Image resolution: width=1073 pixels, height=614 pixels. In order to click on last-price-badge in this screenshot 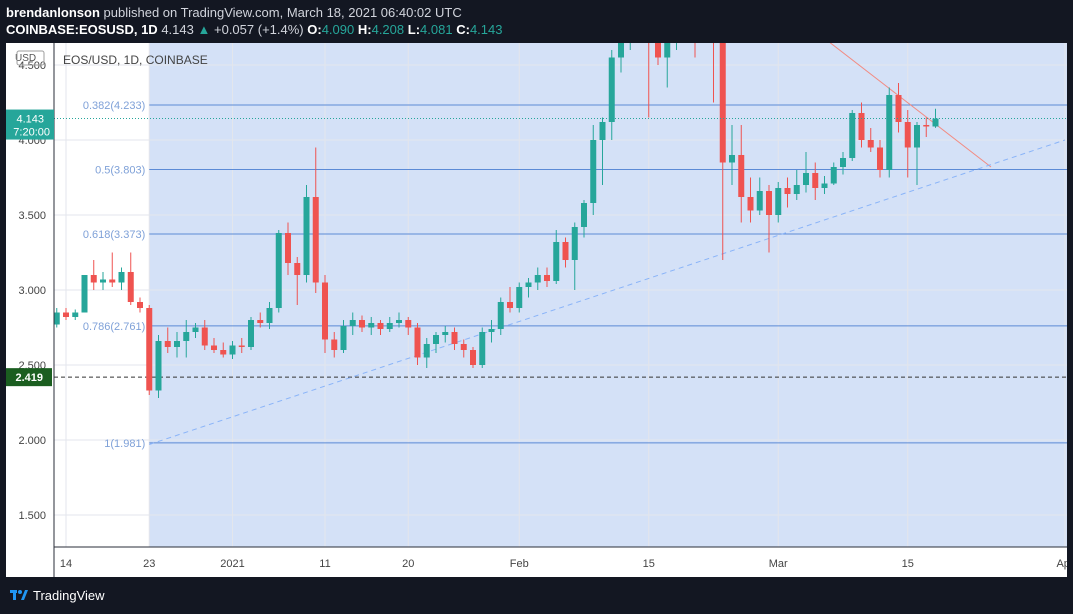, I will do `click(30, 124)`.